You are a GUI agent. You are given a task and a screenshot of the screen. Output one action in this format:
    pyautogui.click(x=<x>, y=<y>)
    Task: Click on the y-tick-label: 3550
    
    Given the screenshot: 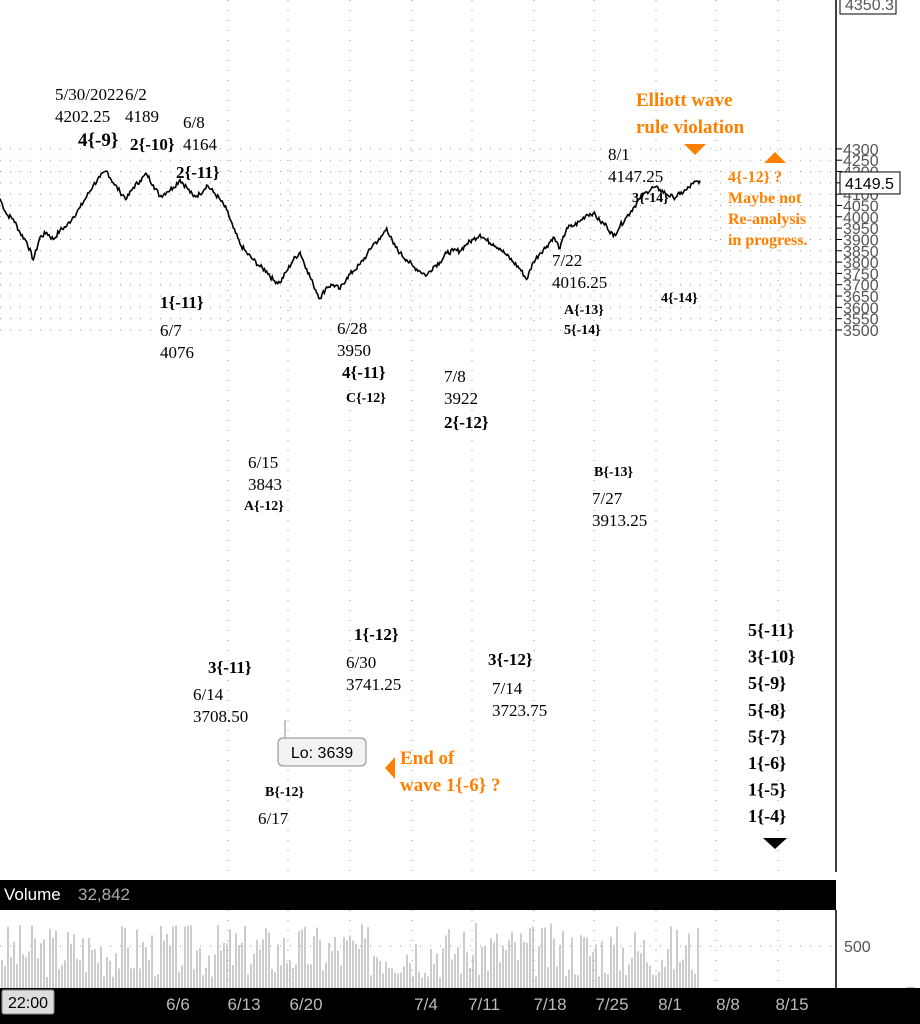 What is the action you would take?
    pyautogui.click(x=861, y=320)
    